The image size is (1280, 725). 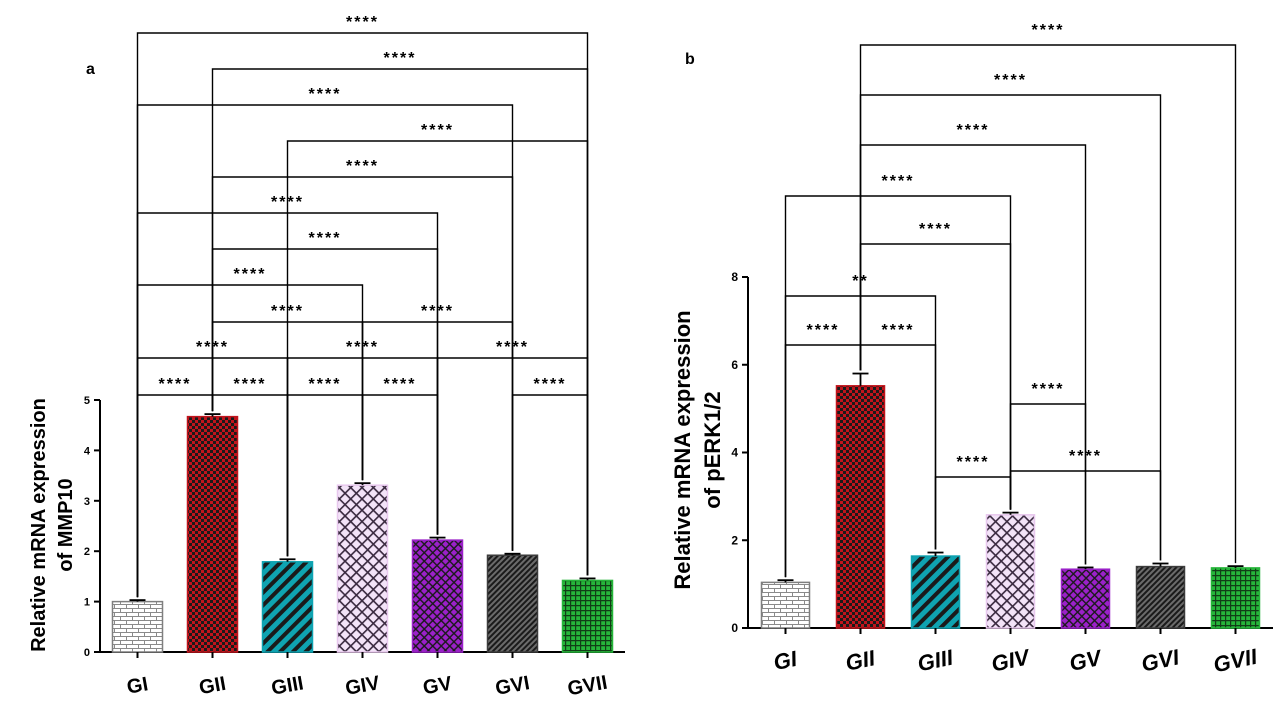 I want to click on y-tick-label: 8, so click(x=734, y=277).